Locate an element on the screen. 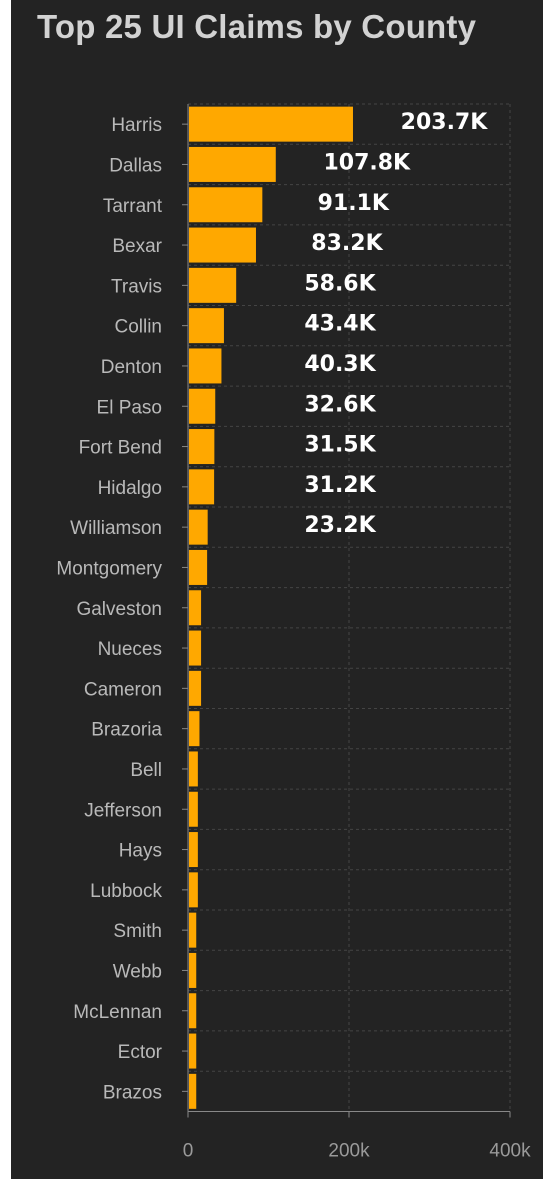 This screenshot has width=543, height=1179. data-label: 107.8K is located at coordinates (367, 162).